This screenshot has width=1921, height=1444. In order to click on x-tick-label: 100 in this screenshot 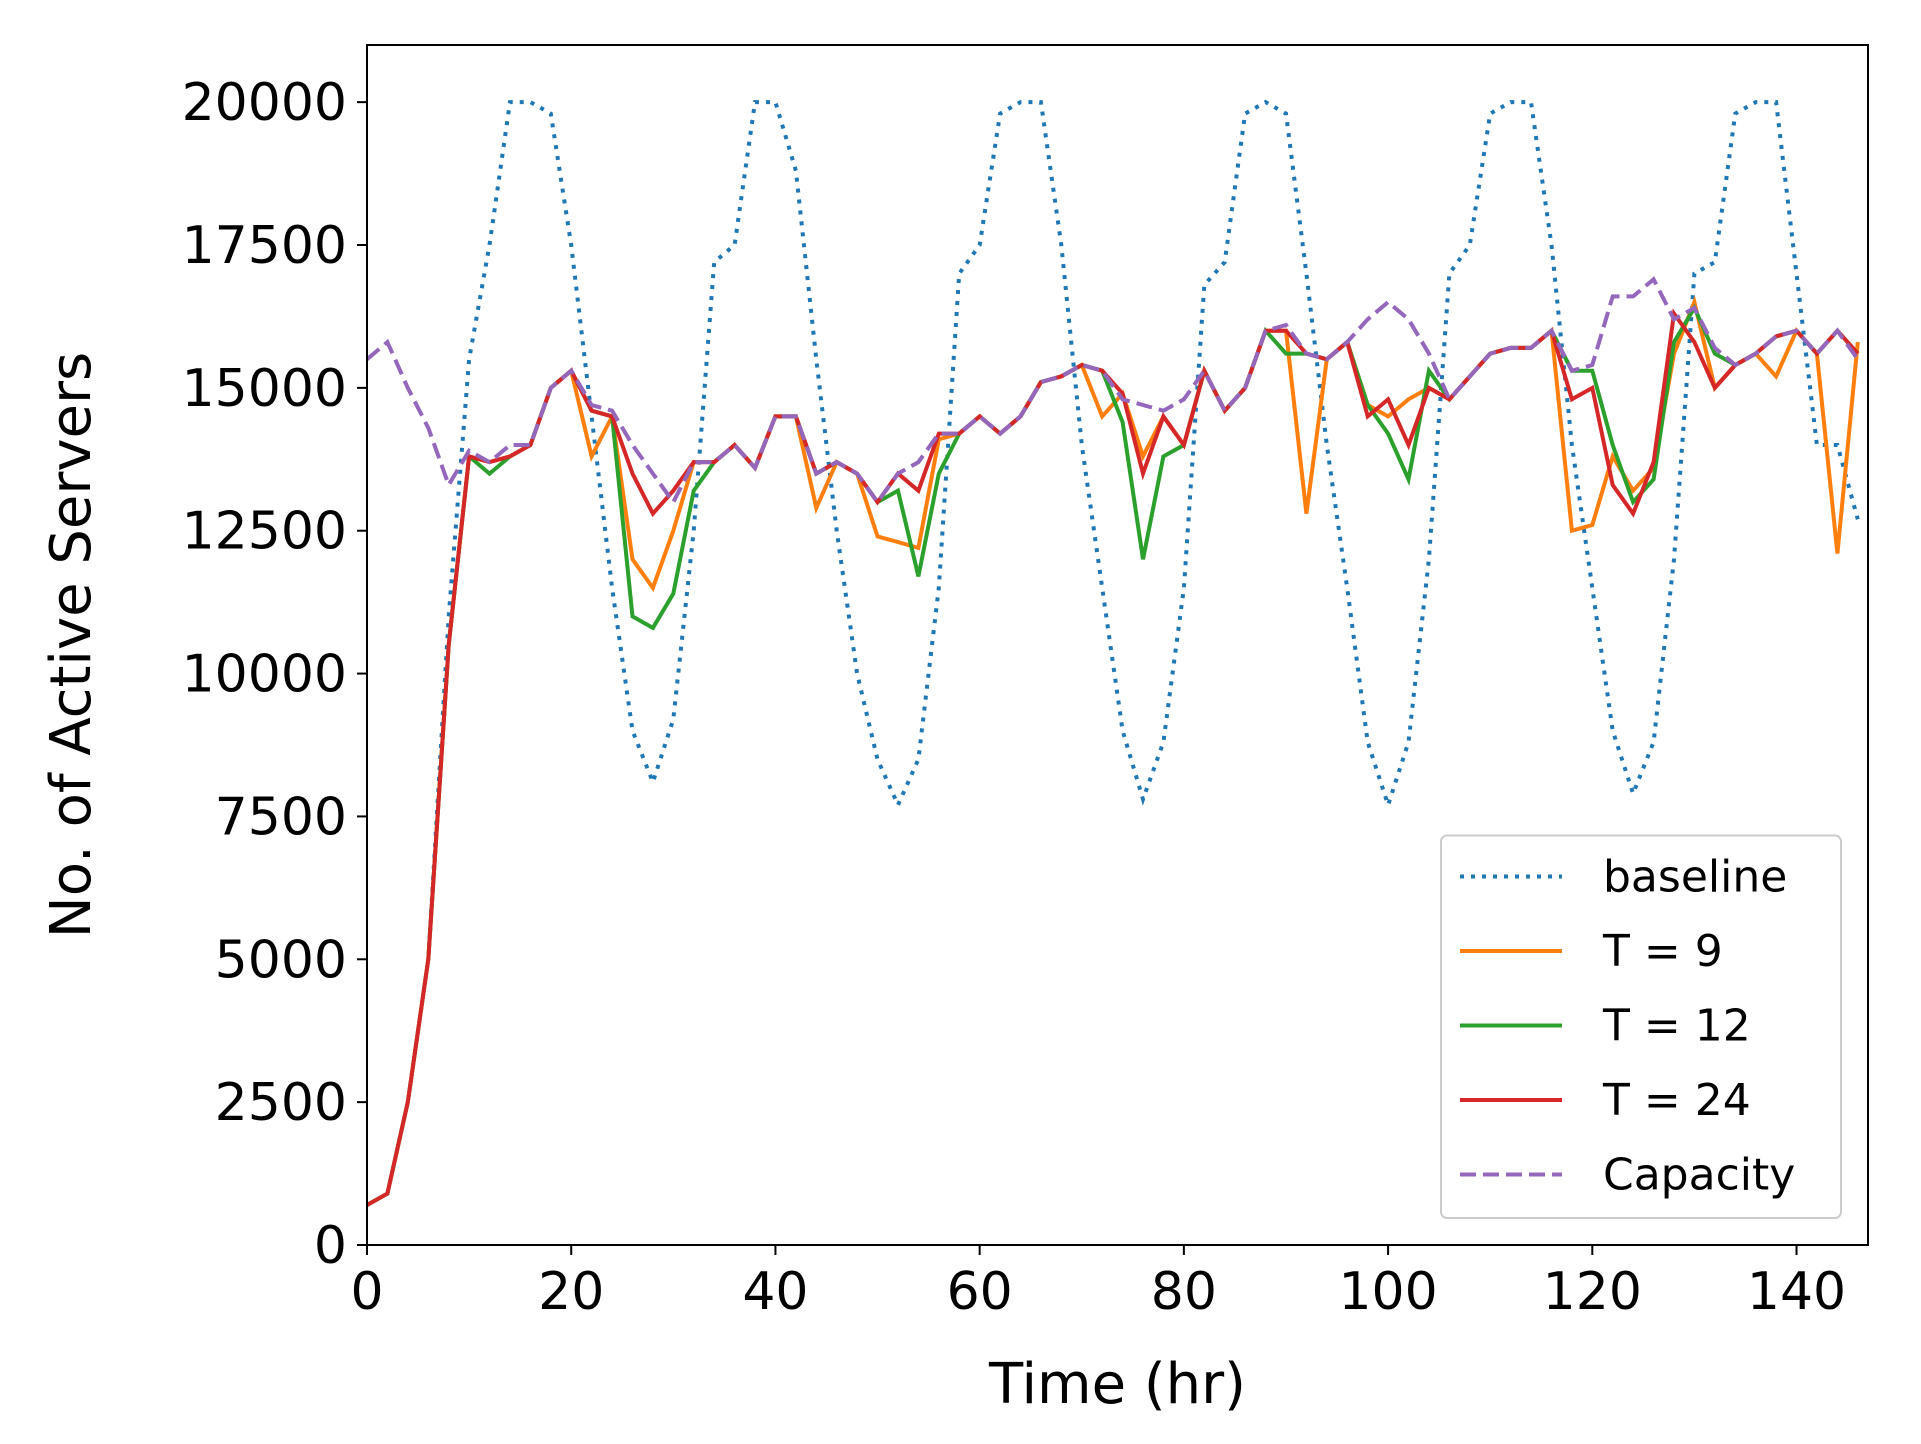, I will do `click(1387, 1292)`.